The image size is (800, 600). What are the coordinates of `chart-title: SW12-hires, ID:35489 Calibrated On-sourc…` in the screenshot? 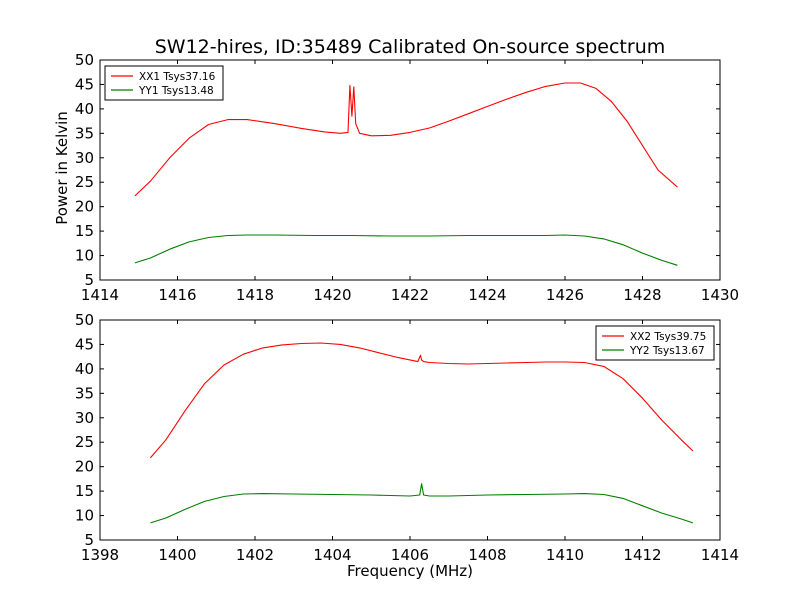 It's located at (410, 47).